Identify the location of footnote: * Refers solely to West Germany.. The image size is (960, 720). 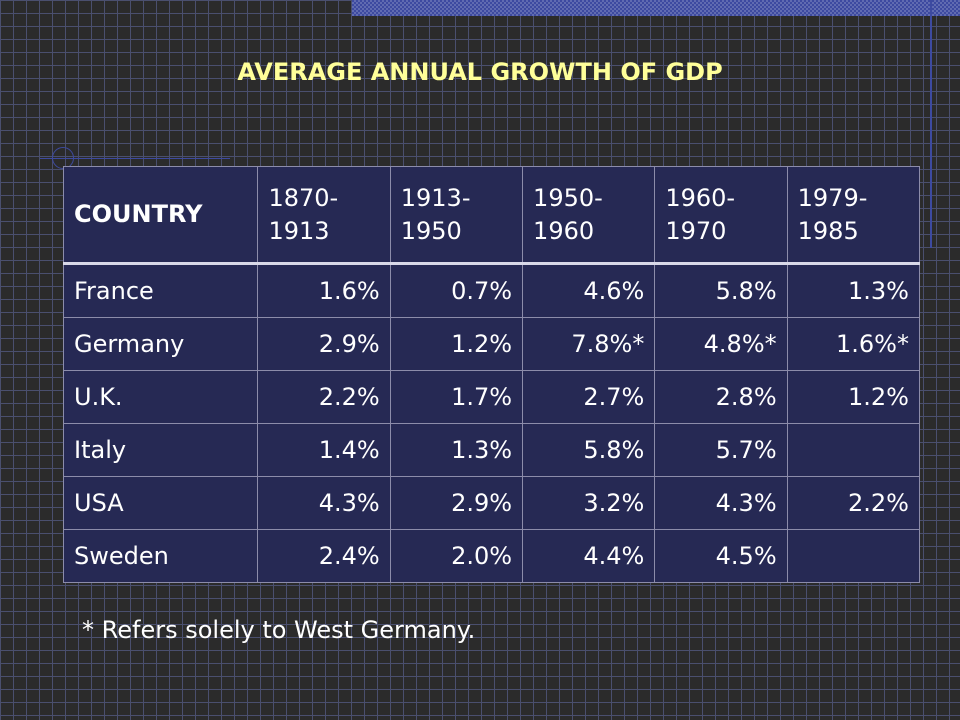
(279, 630).